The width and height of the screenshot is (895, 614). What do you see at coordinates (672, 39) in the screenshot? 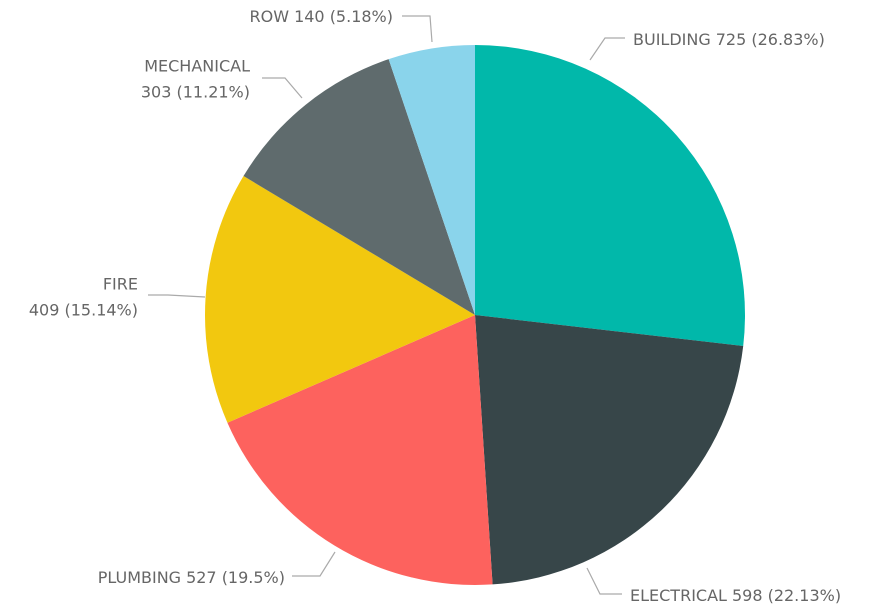
I see `slice-category: BUILDING` at bounding box center [672, 39].